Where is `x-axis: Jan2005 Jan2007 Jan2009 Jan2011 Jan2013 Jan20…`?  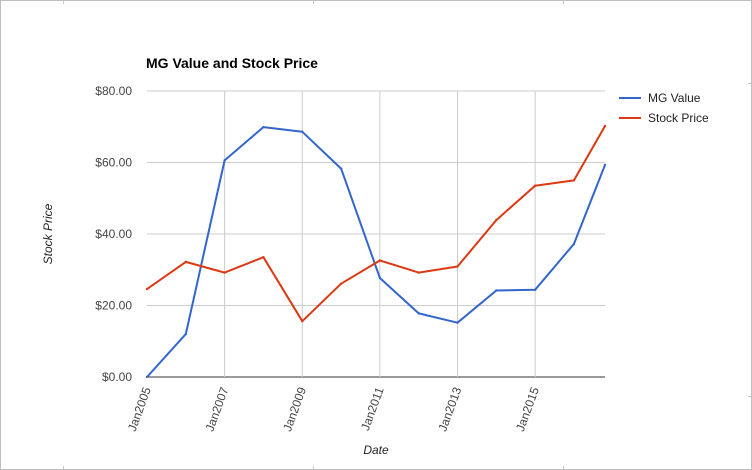
x-axis: Jan2005 Jan2007 Jan2009 Jan2011 Jan2013 Jan20… is located at coordinates (333, 409).